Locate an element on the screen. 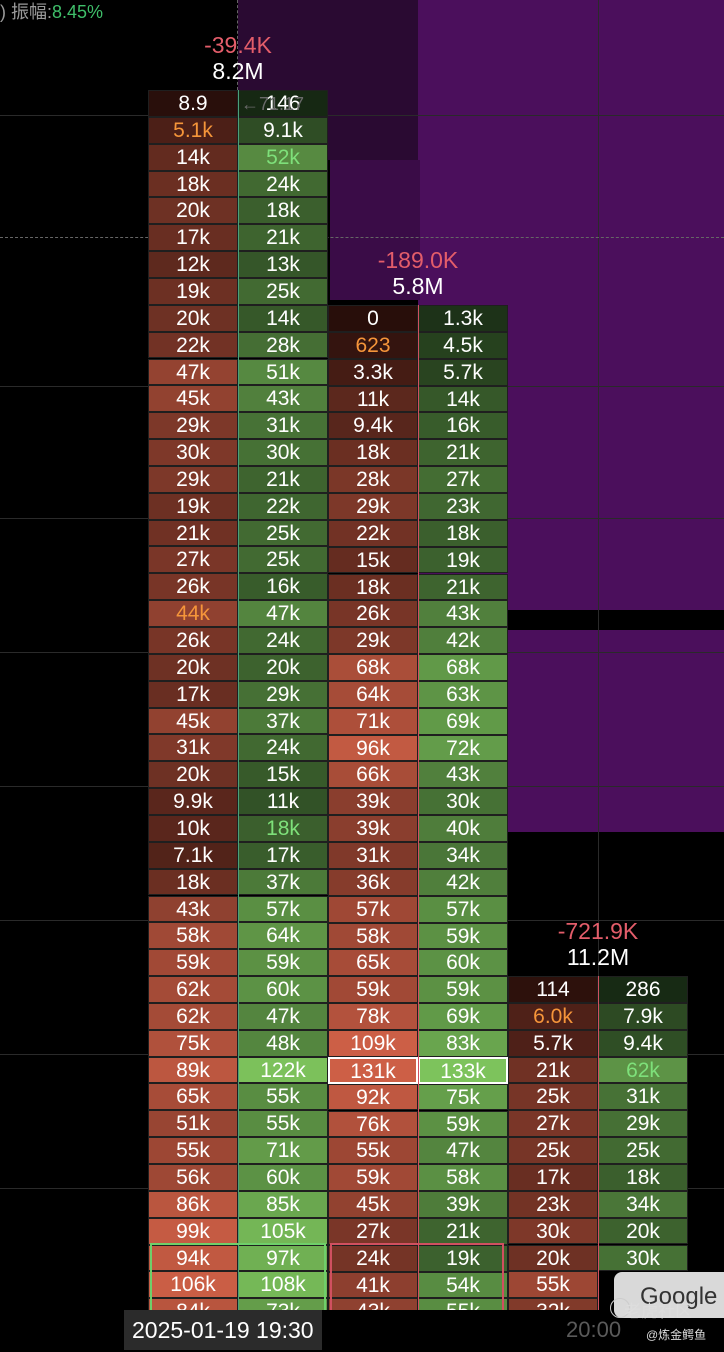 The height and width of the screenshot is (1352, 724). crosshair-date-label: 2025-01-19 19:30 is located at coordinates (223, 1330).